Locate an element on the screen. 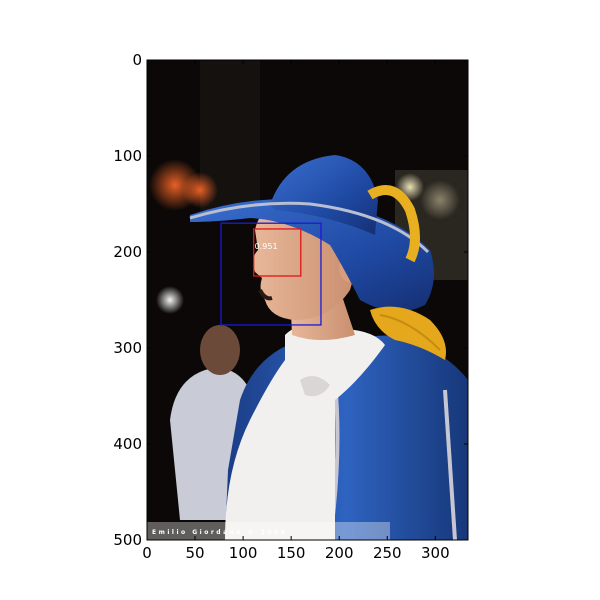 Image resolution: width=600 pixels, height=600 pixels. y-tick-label: 300 is located at coordinates (127, 348).